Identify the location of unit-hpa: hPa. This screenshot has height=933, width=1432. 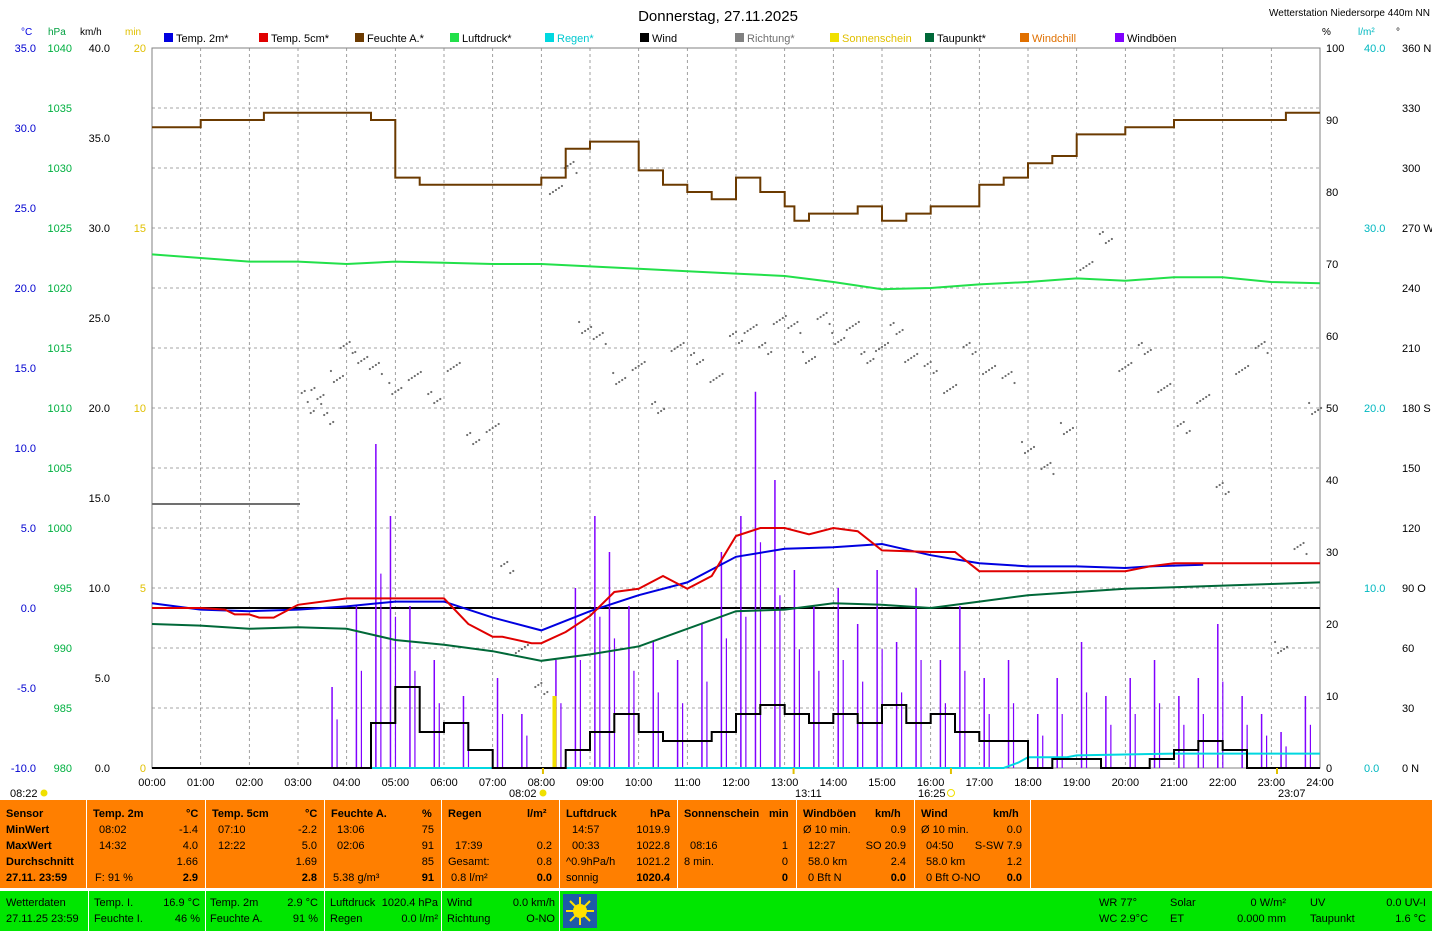
(57, 32).